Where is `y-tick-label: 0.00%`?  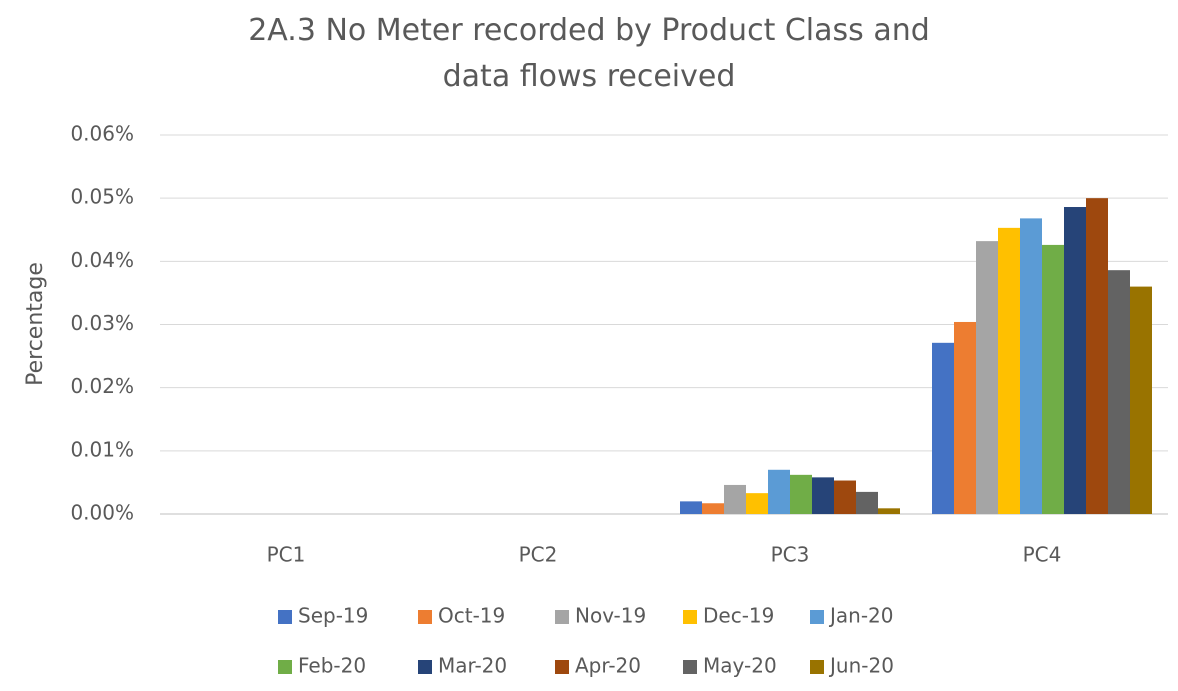
y-tick-label: 0.00% is located at coordinates (102, 513).